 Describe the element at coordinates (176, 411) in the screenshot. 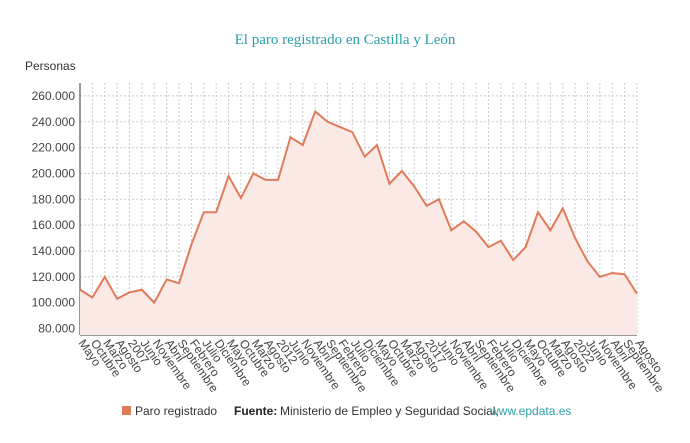

I see `legend-label: Paro registrado` at that location.